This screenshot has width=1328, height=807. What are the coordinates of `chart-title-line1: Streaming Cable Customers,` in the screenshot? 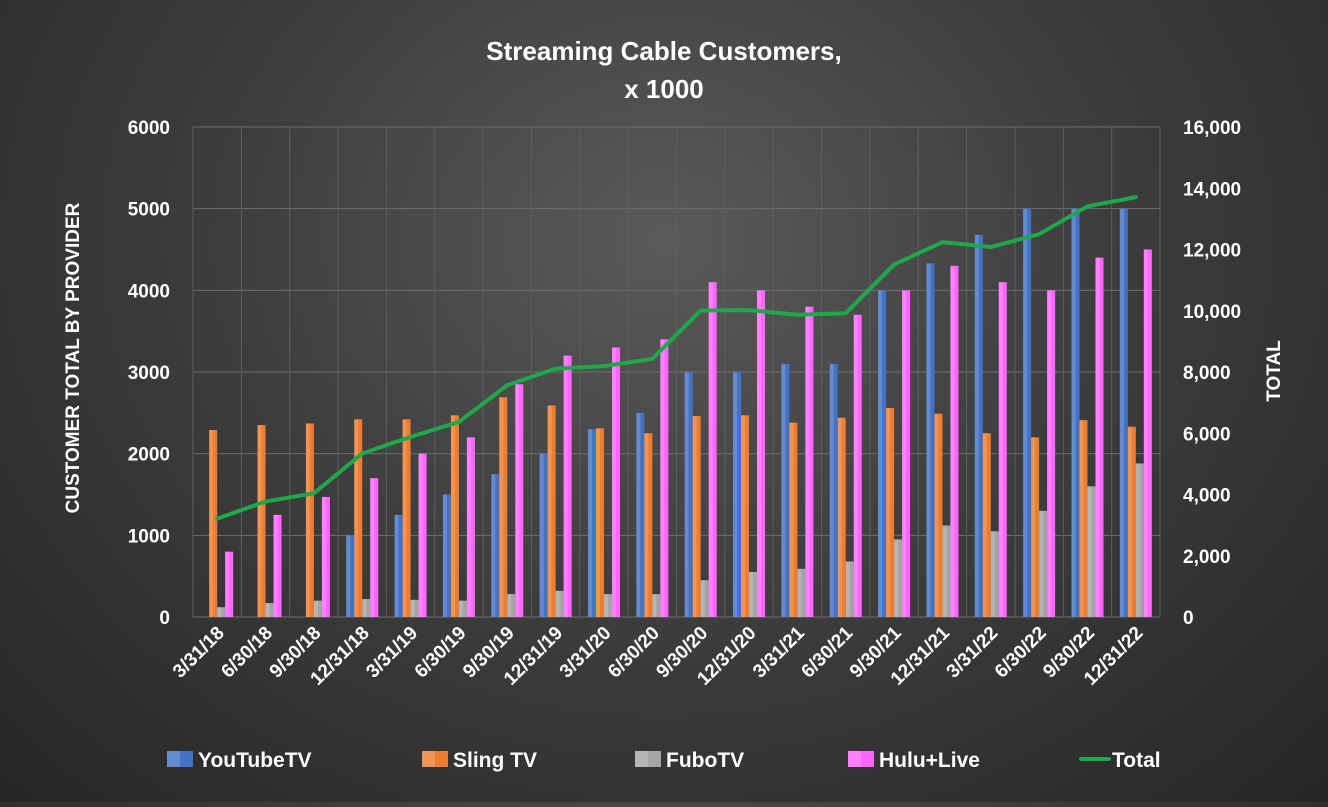 It's located at (663, 51).